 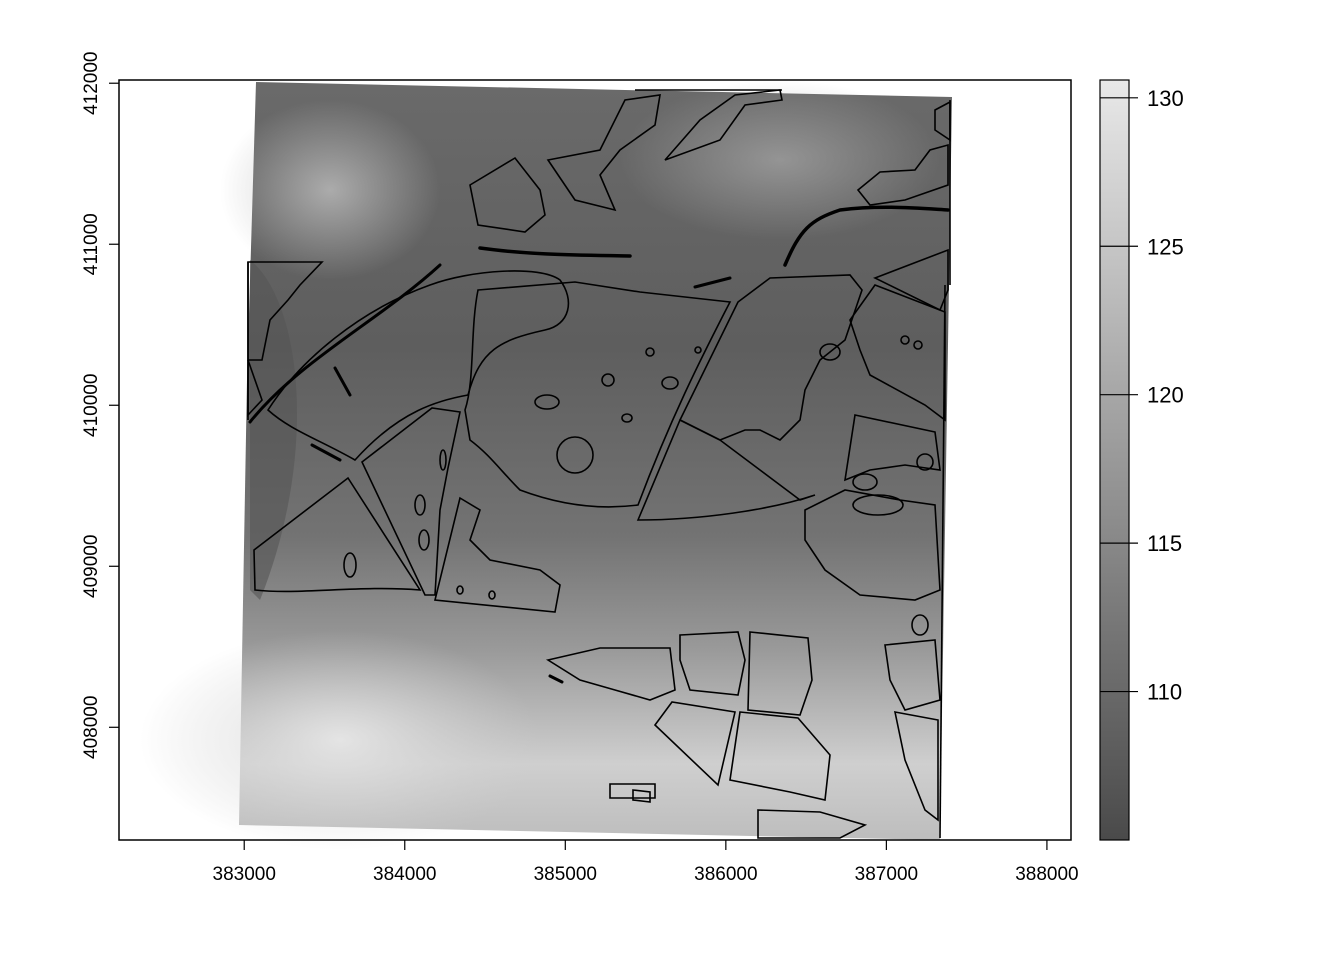 I want to click on y-tick-label: 412000, so click(x=91, y=83).